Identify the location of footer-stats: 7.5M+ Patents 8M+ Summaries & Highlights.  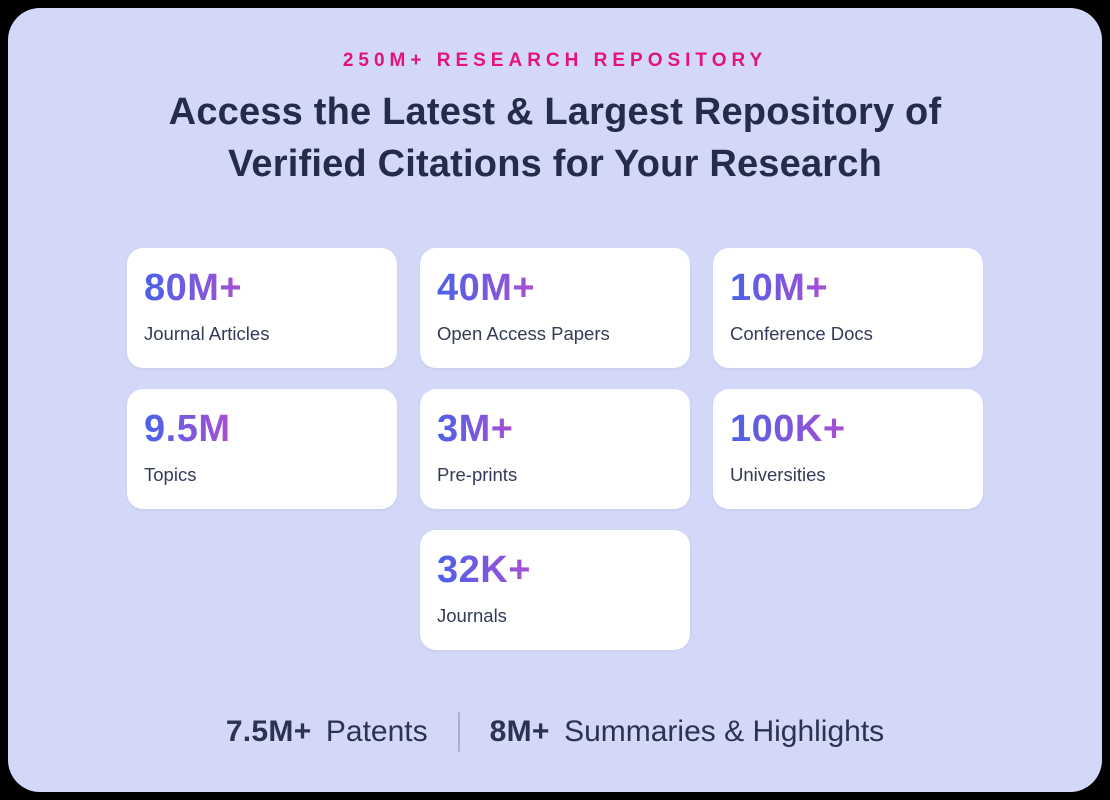
(555, 732).